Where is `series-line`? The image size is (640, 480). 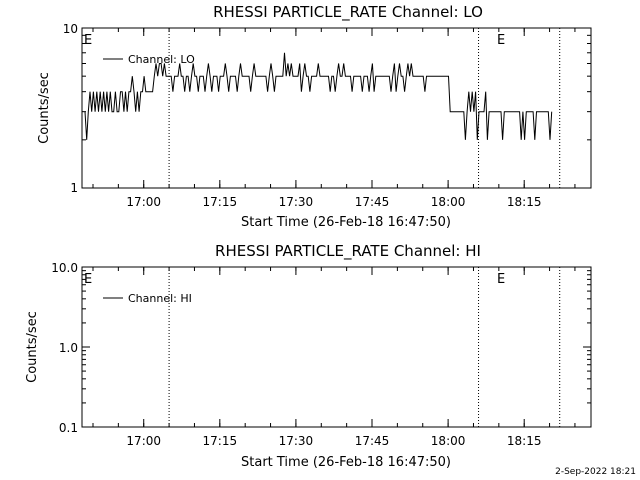
series-line is located at coordinates (318, 96).